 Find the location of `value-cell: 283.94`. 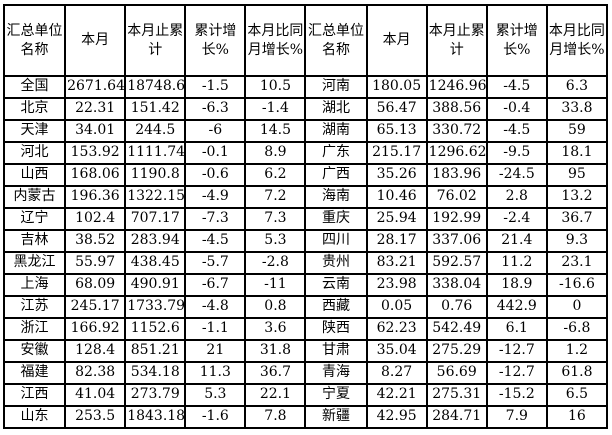

value-cell: 283.94 is located at coordinates (155, 241).